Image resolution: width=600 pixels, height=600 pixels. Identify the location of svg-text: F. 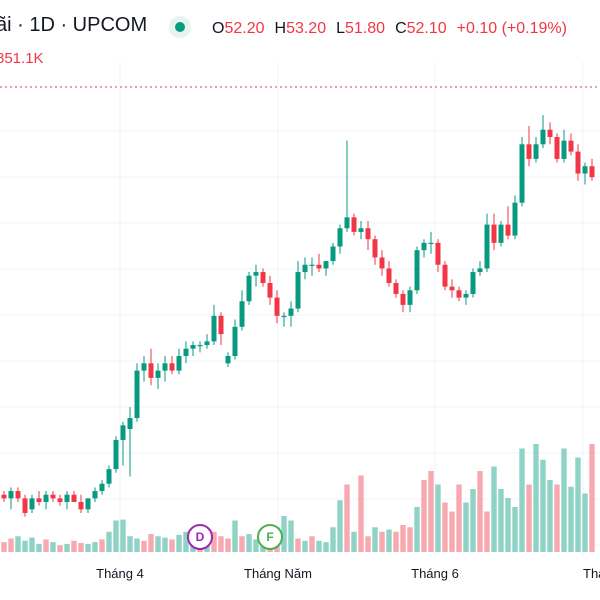
(269, 537).